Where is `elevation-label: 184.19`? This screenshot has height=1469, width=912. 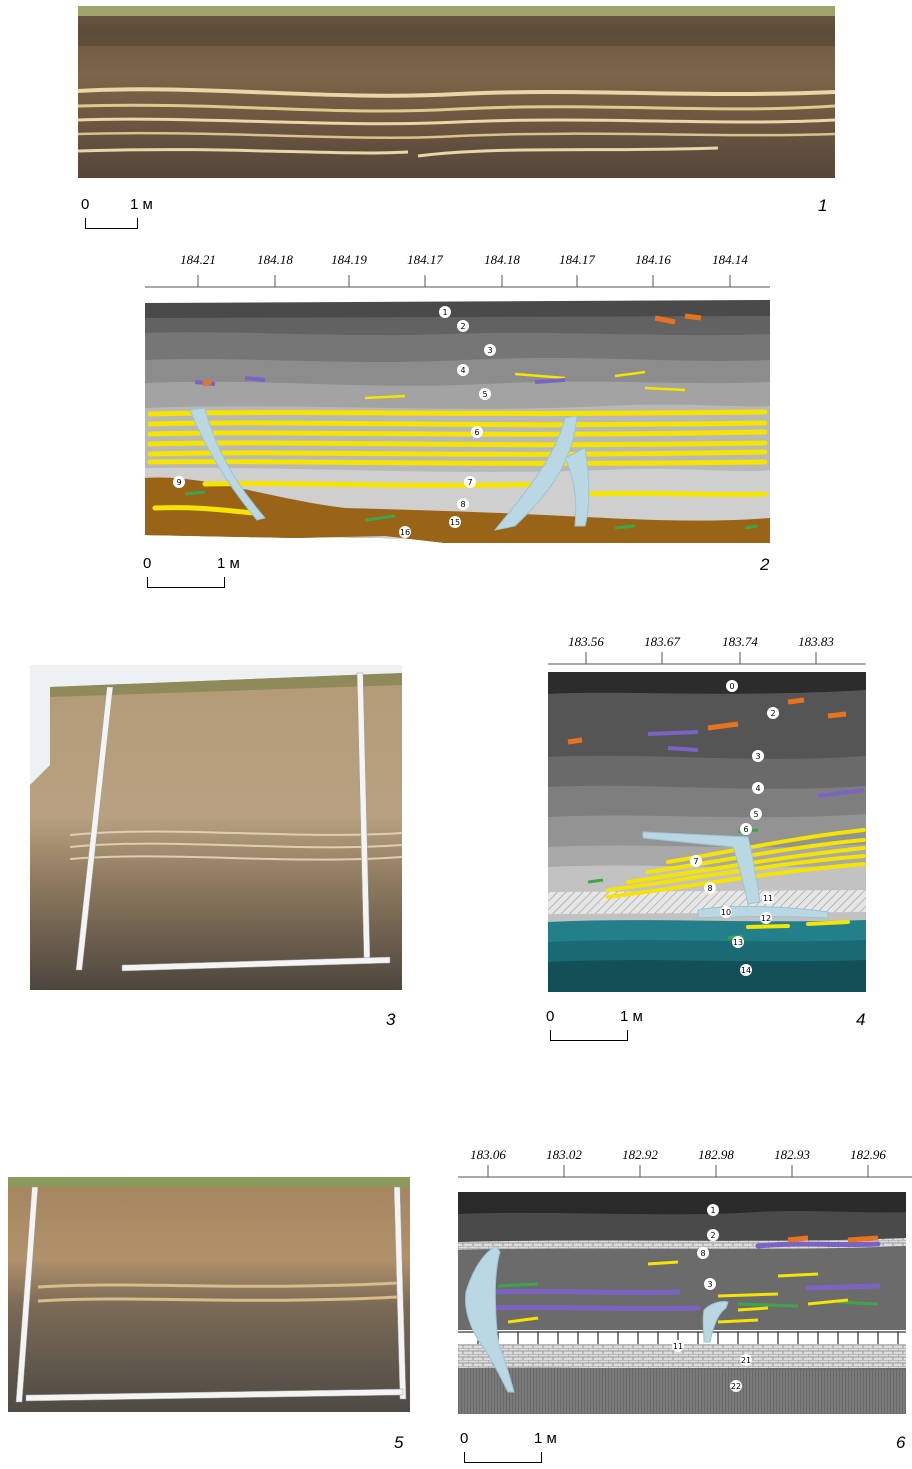 elevation-label: 184.19 is located at coordinates (349, 259).